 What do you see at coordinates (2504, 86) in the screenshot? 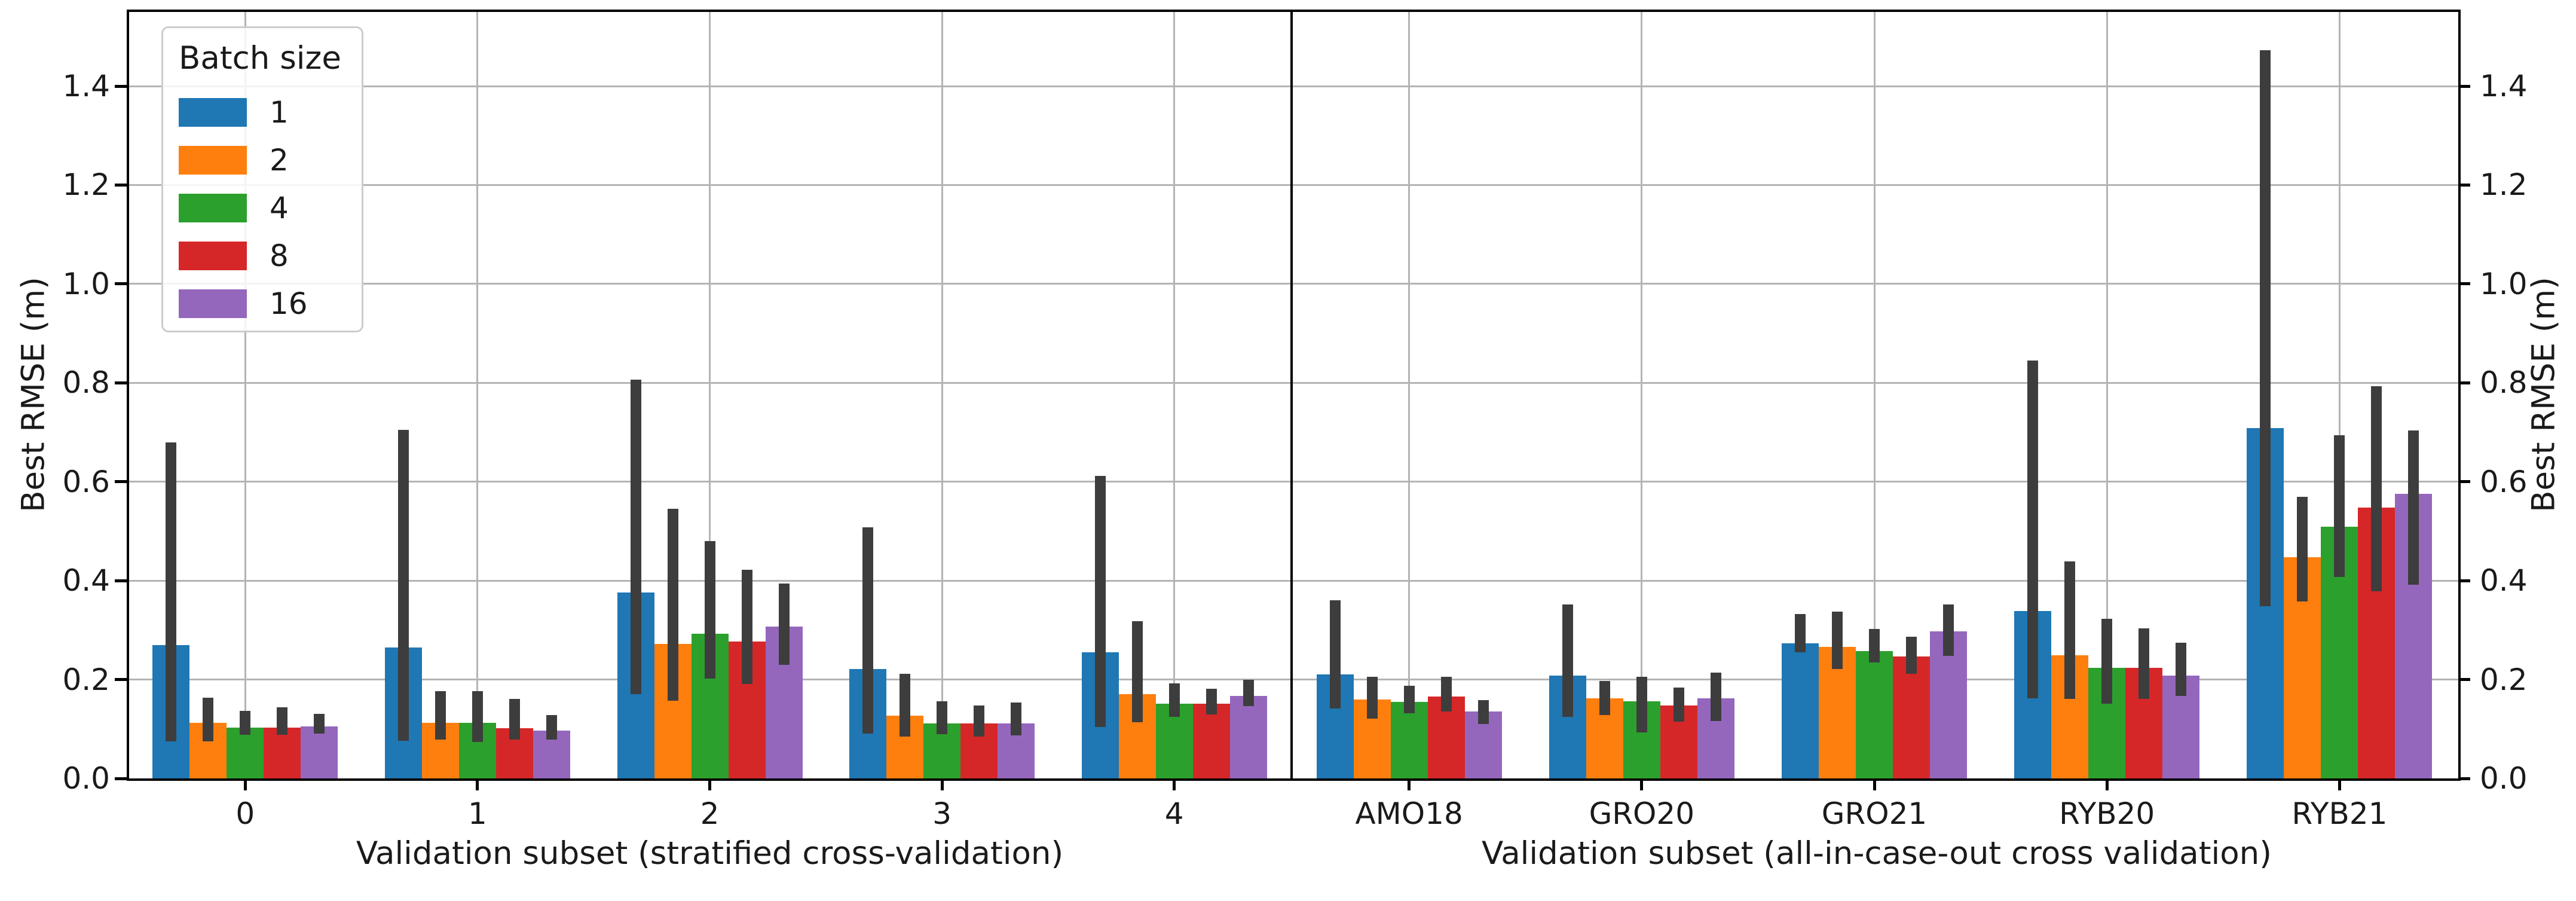
I see `y-tick-label-right-1.4: 1.4` at bounding box center [2504, 86].